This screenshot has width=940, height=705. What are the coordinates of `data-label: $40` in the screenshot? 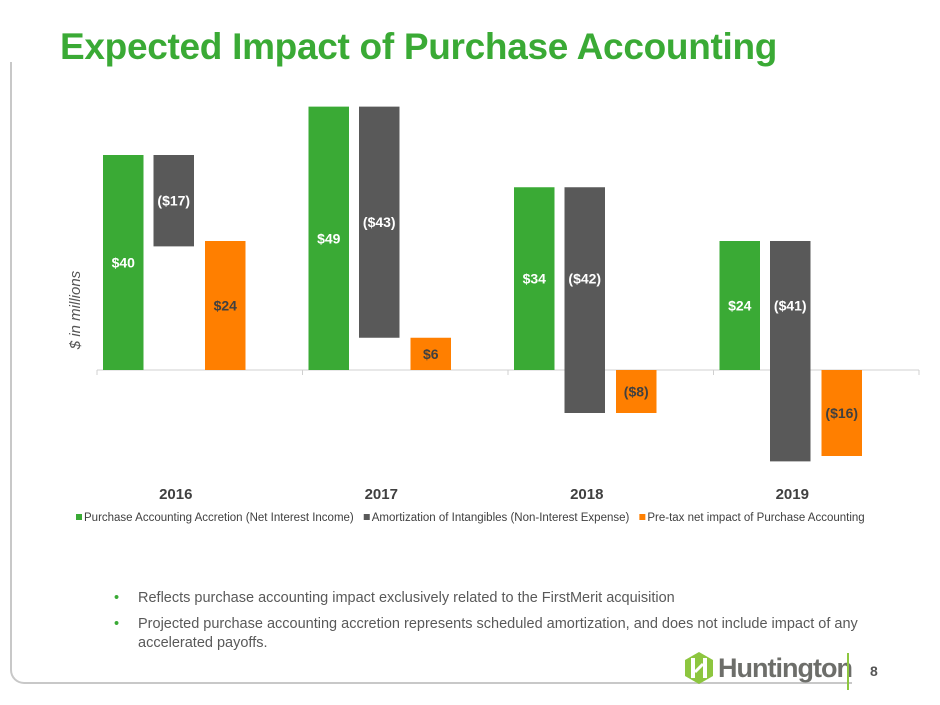 It's located at (124, 263).